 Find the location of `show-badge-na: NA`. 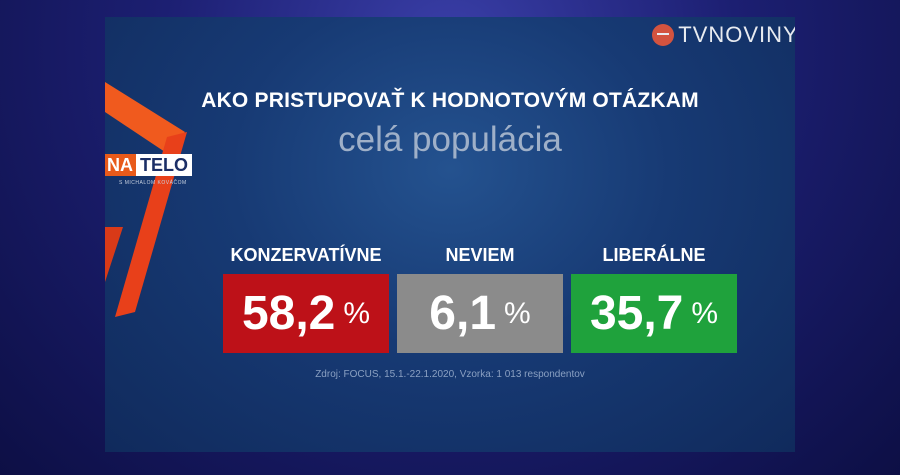

show-badge-na: NA is located at coordinates (120, 165).